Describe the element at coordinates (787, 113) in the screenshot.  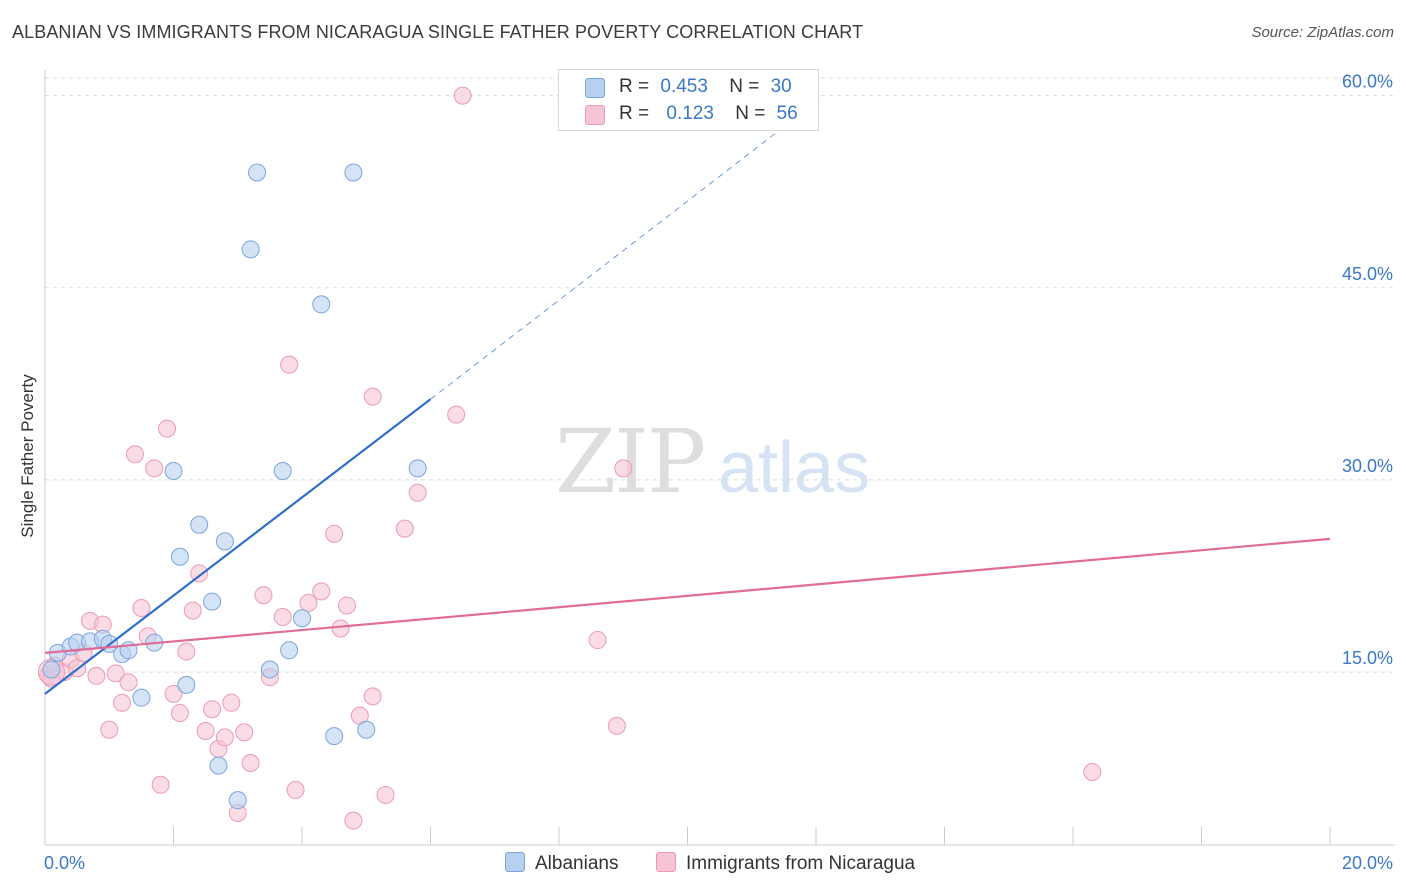
I see `legend-n-value: 56` at that location.